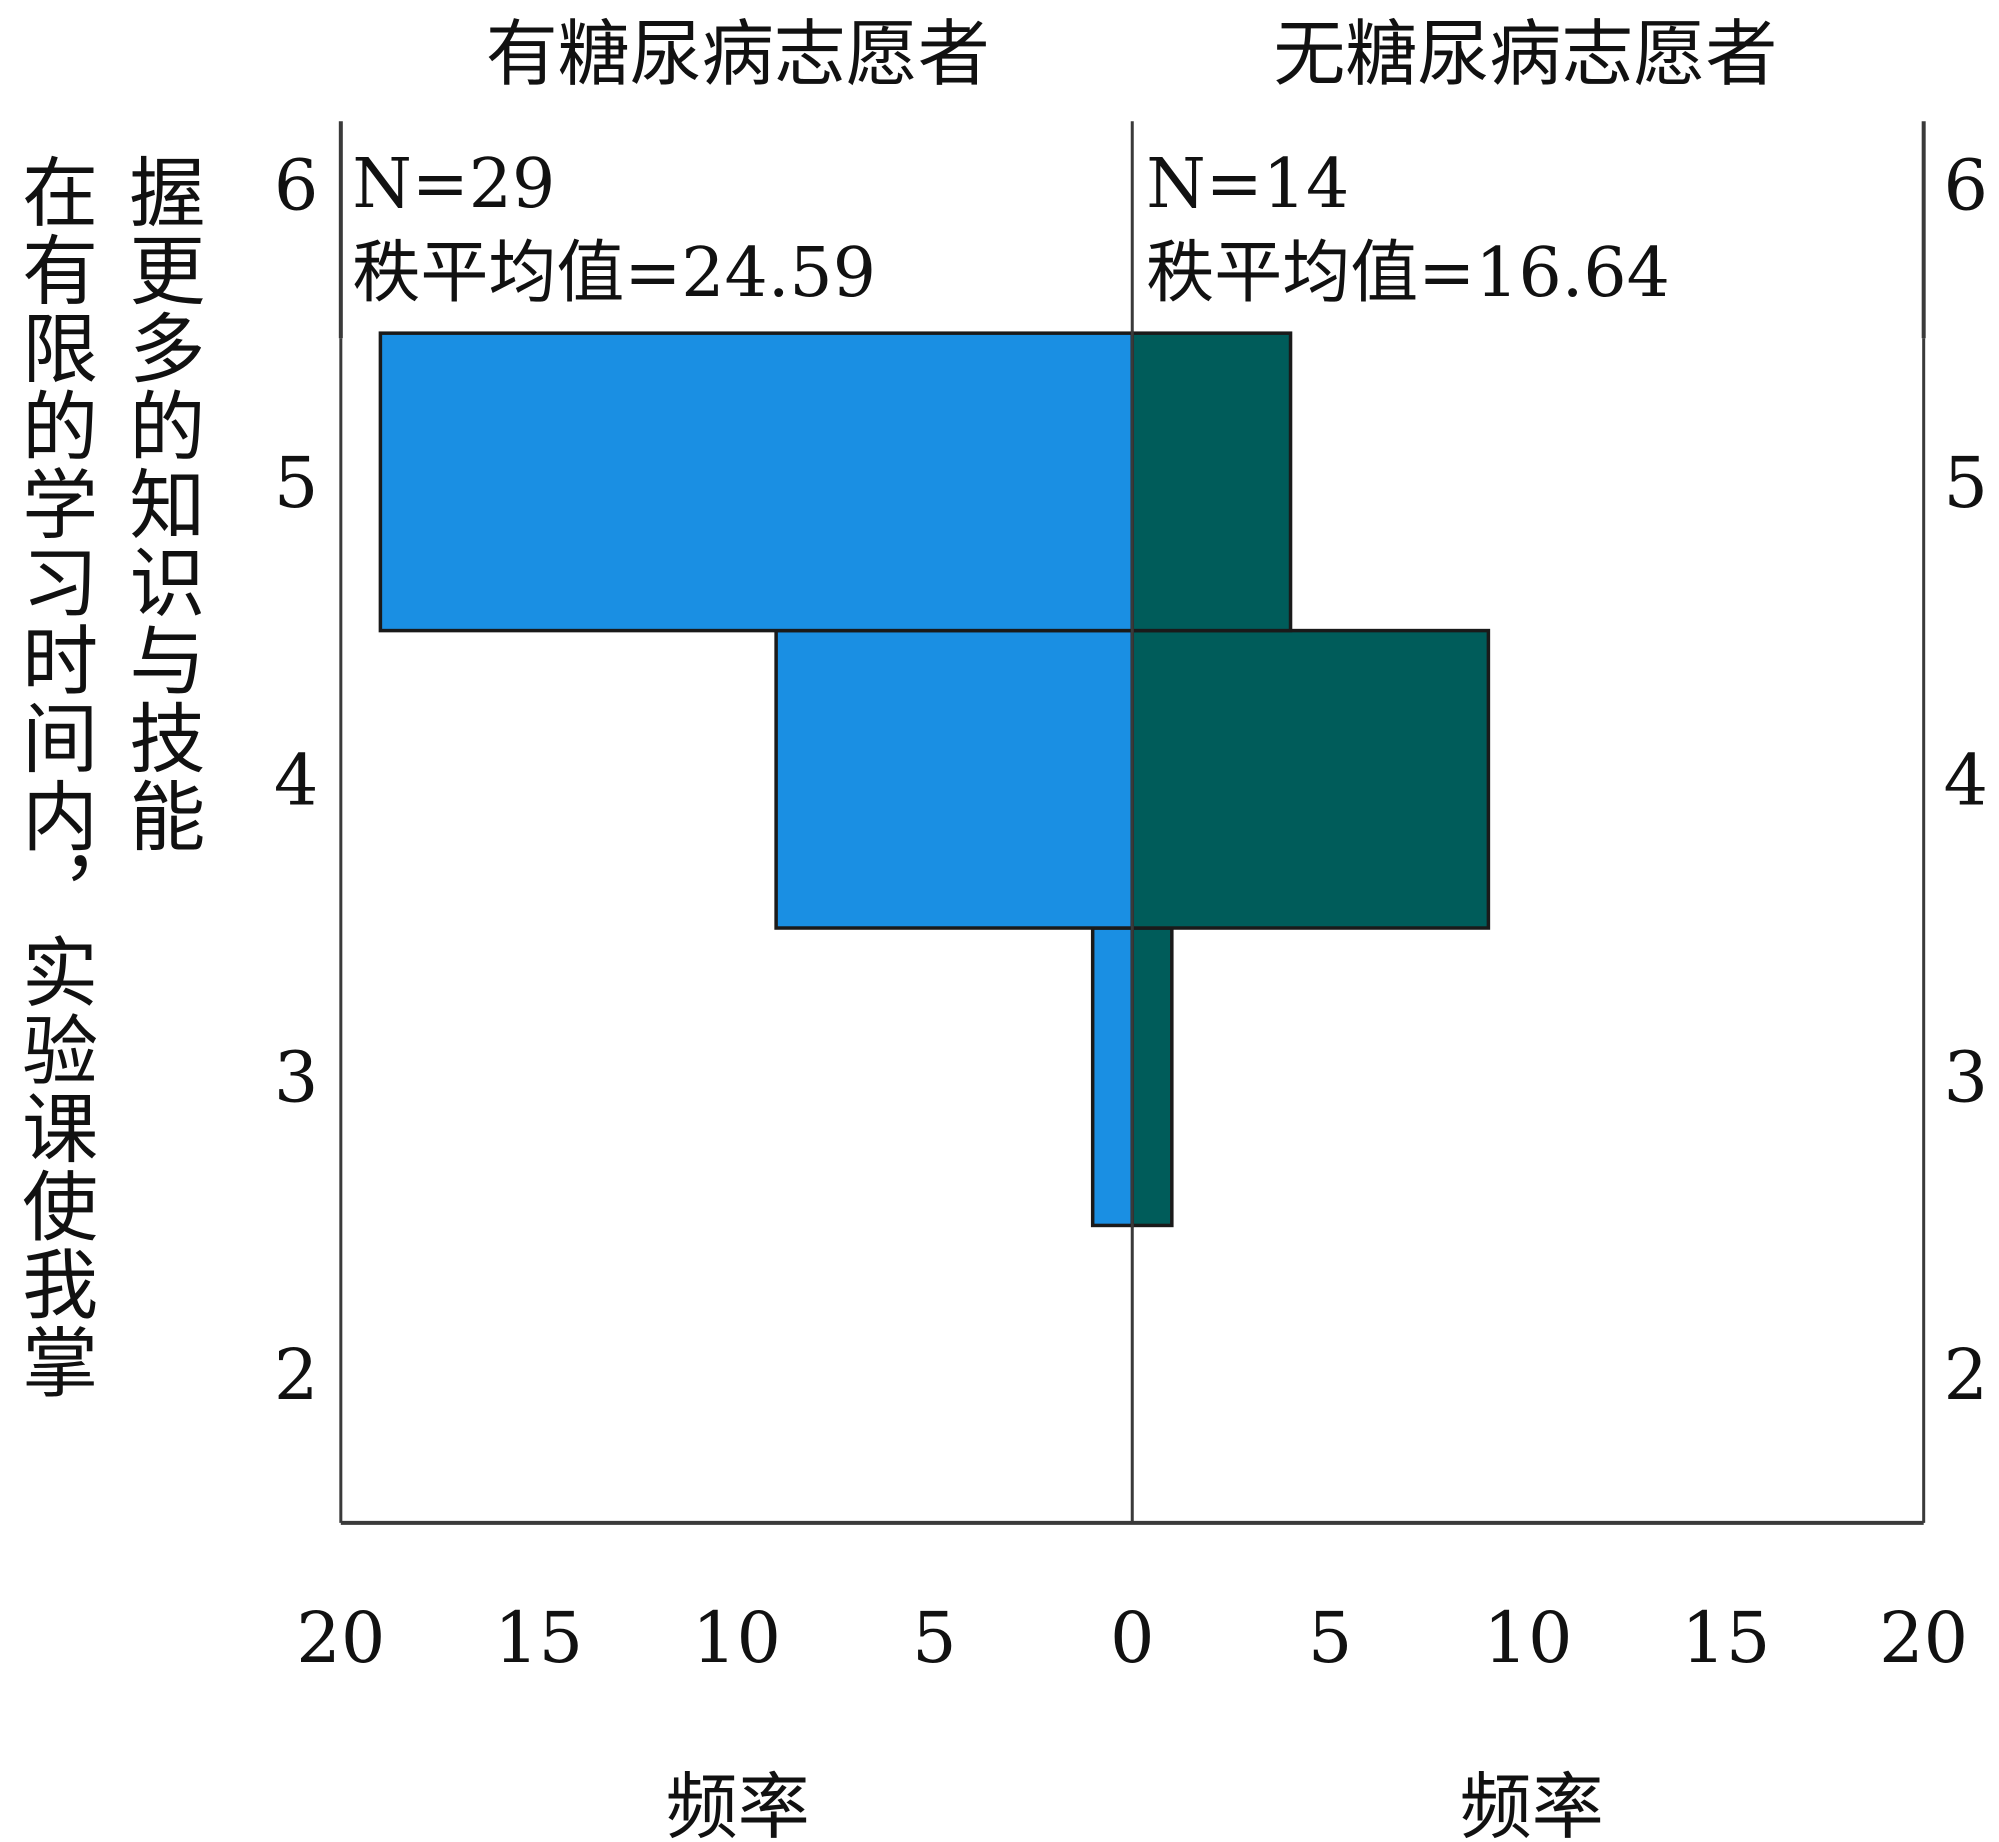 The height and width of the screenshot is (1842, 1999). I want to click on n-label-left: N=29, so click(453, 184).